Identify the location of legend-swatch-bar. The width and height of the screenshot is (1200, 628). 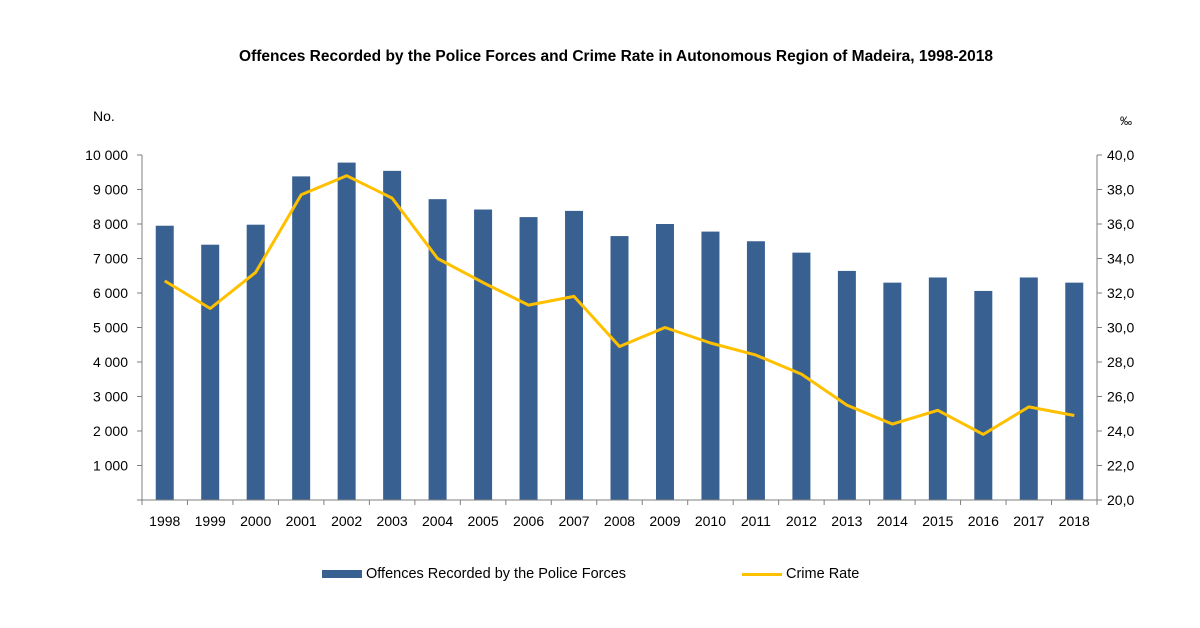
(342, 574).